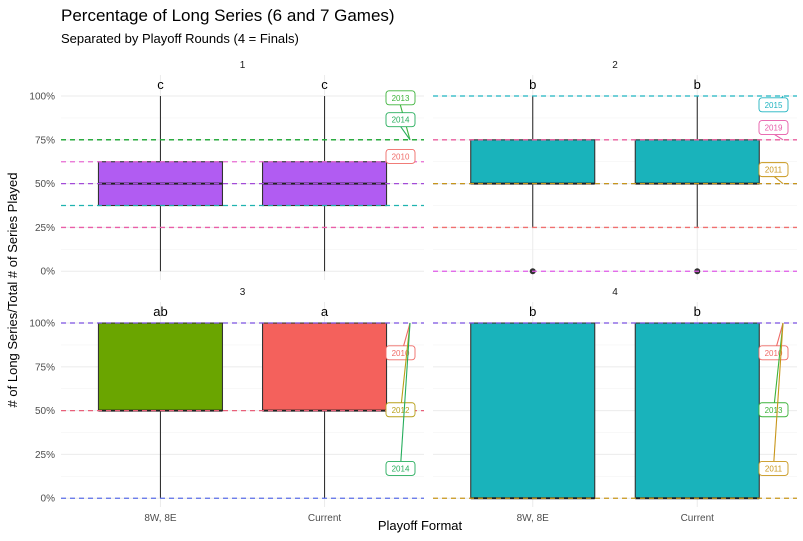 Image resolution: width=803 pixels, height=541 pixels. What do you see at coordinates (325, 311) in the screenshot?
I see `significance-letter: a` at bounding box center [325, 311].